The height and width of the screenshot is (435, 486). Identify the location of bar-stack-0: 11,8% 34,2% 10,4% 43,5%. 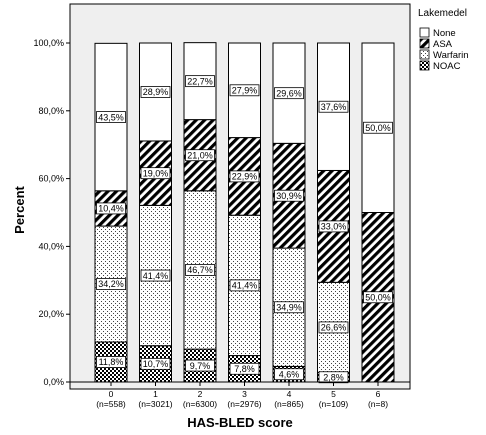
(111, 212).